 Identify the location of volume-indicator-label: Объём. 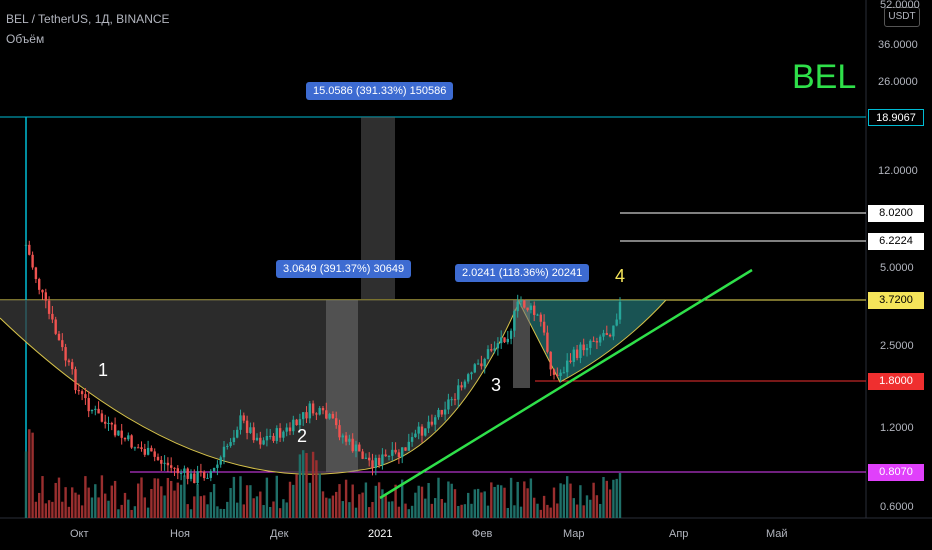
(25, 39).